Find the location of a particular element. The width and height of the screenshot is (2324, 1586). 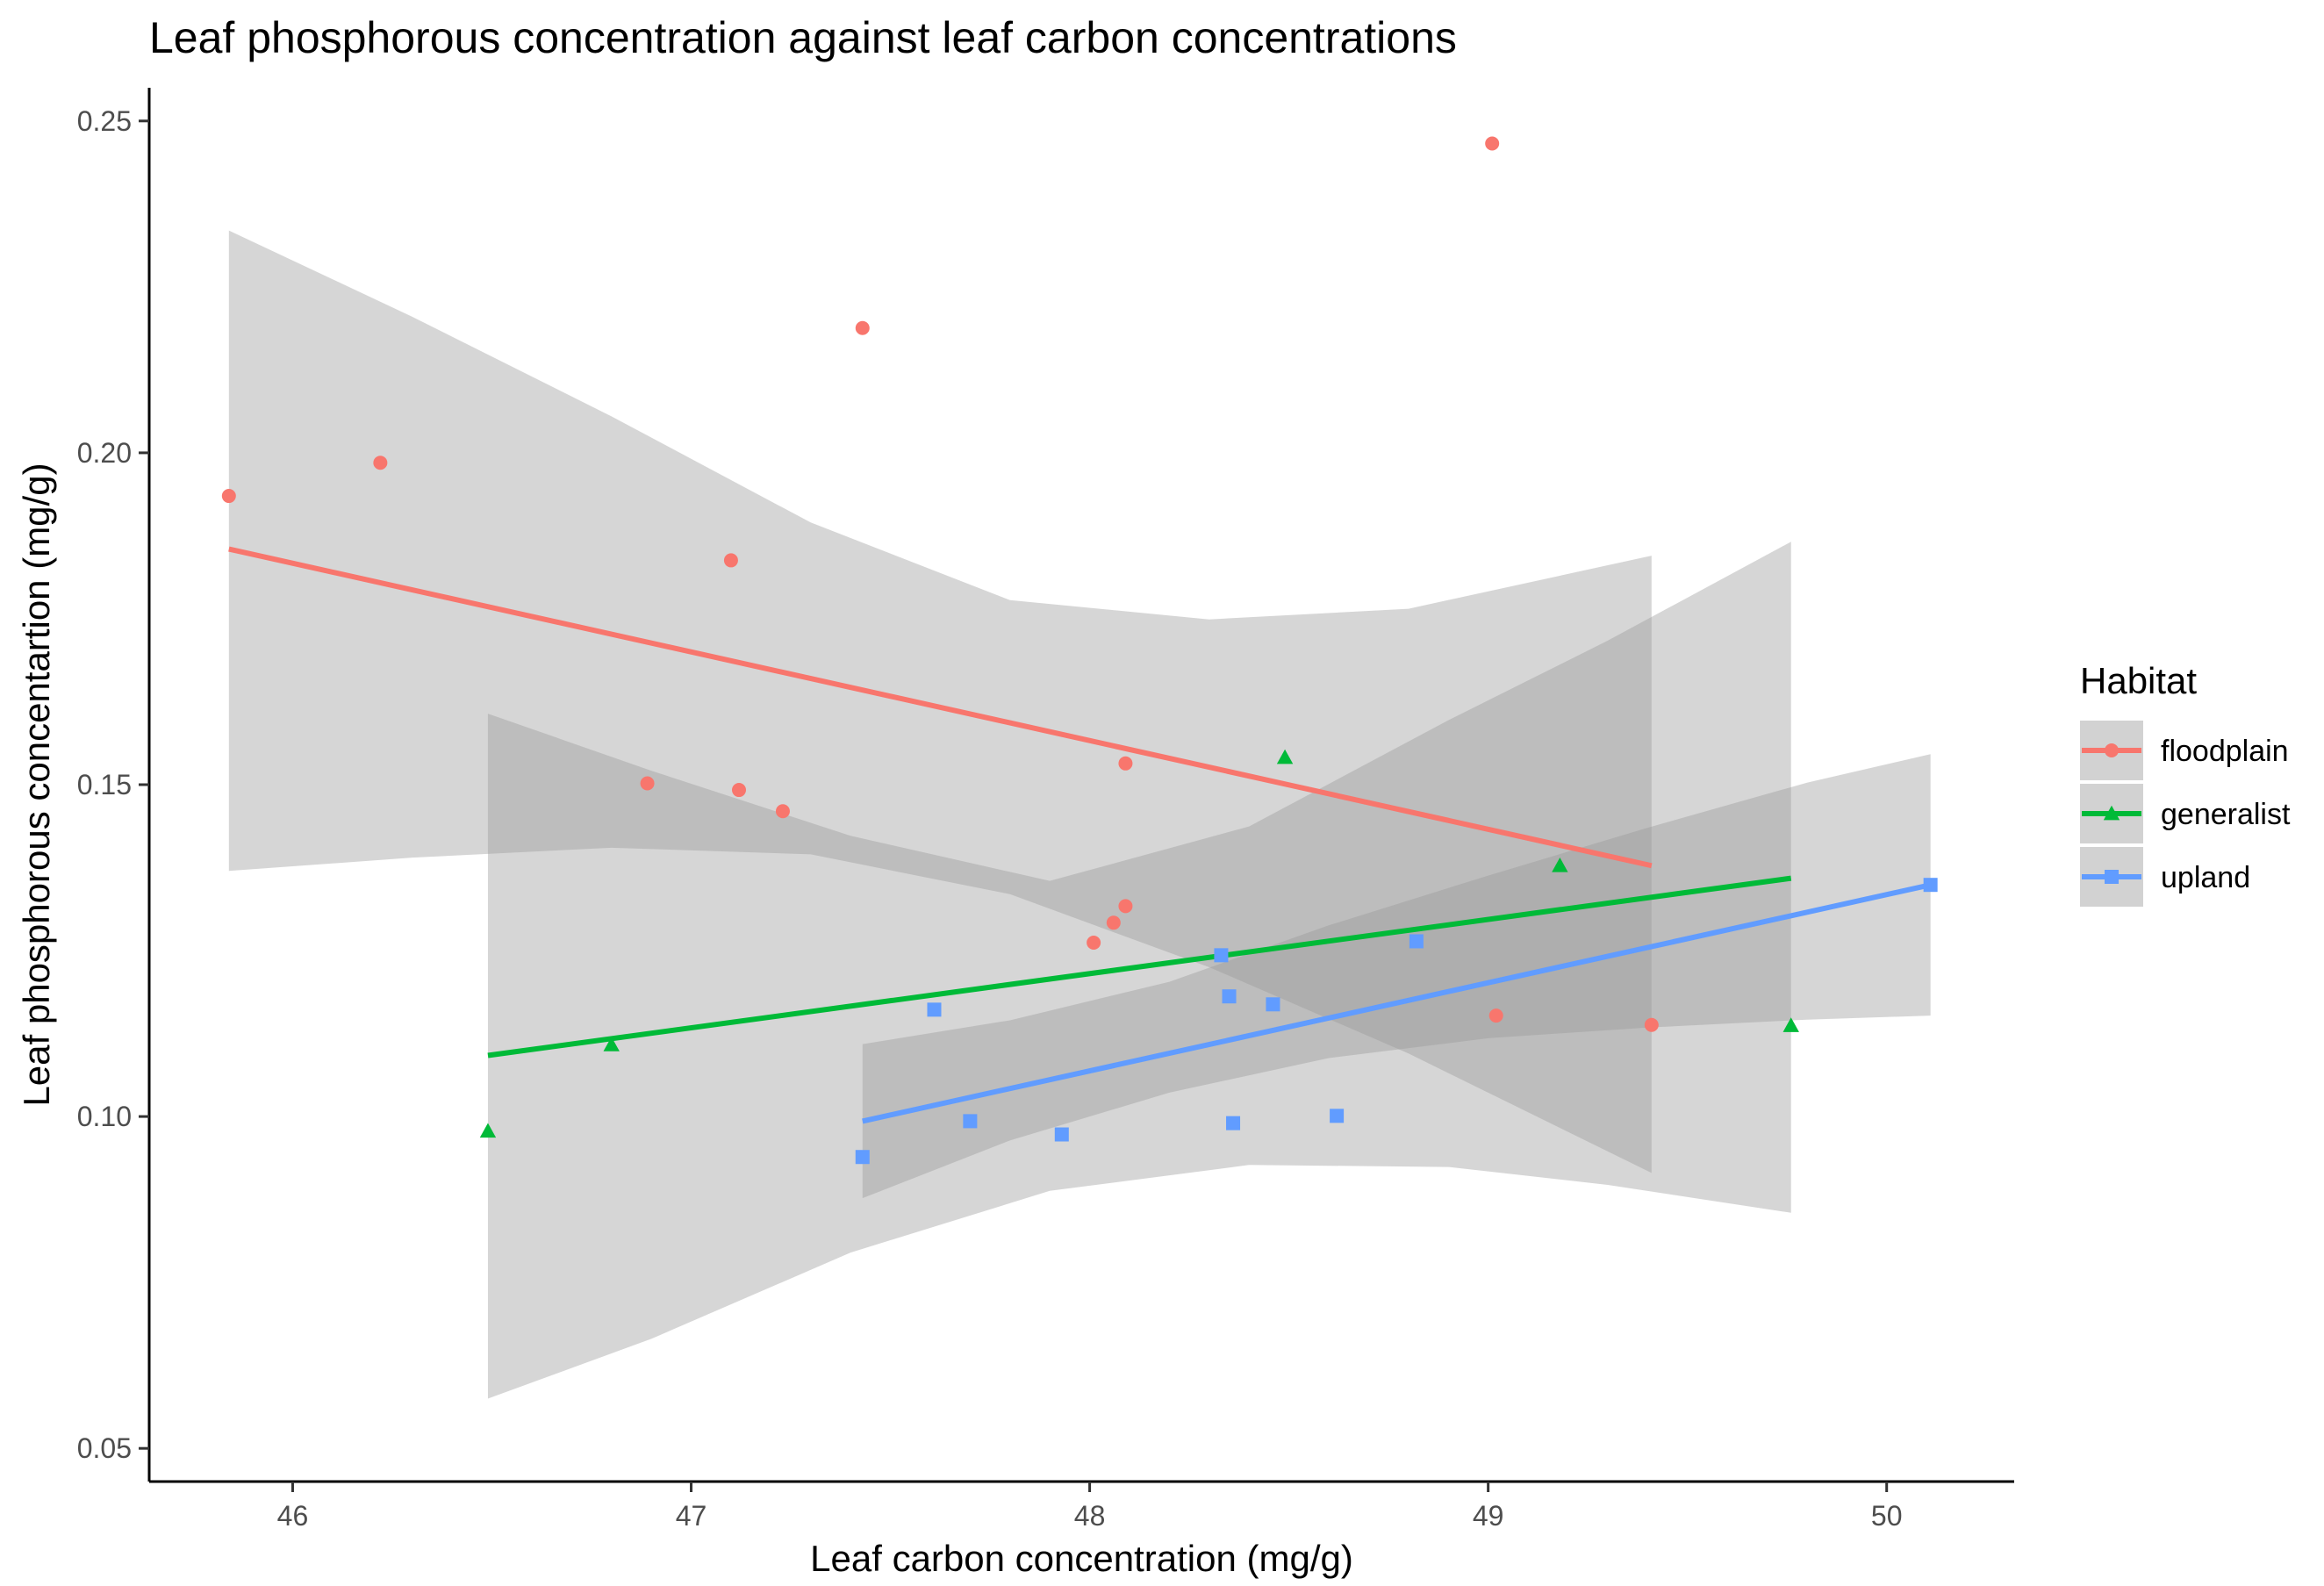

legend-marker-upland is located at coordinates (2112, 877).